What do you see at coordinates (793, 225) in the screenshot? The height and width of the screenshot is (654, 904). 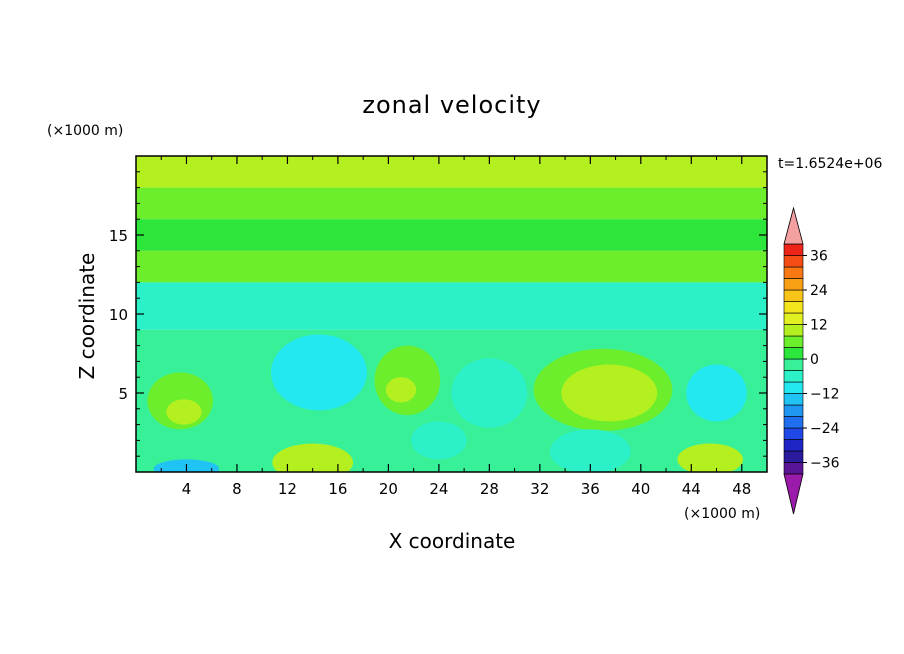 I see `colorbar-over-arrow` at bounding box center [793, 225].